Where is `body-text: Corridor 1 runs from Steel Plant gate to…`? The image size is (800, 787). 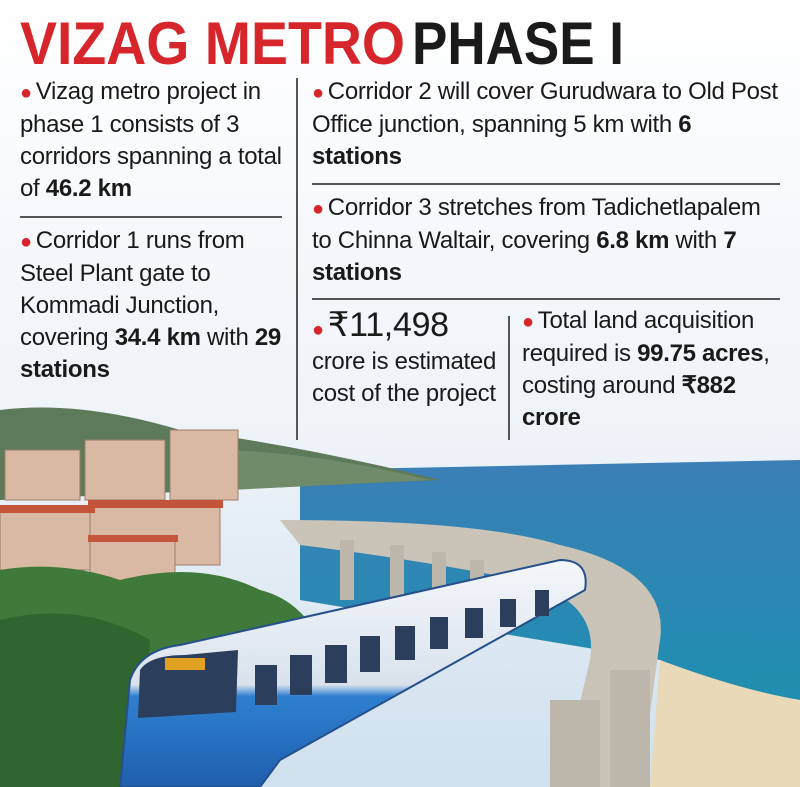
body-text: Corridor 1 runs from Steel Plant gate to… is located at coordinates (132, 289).